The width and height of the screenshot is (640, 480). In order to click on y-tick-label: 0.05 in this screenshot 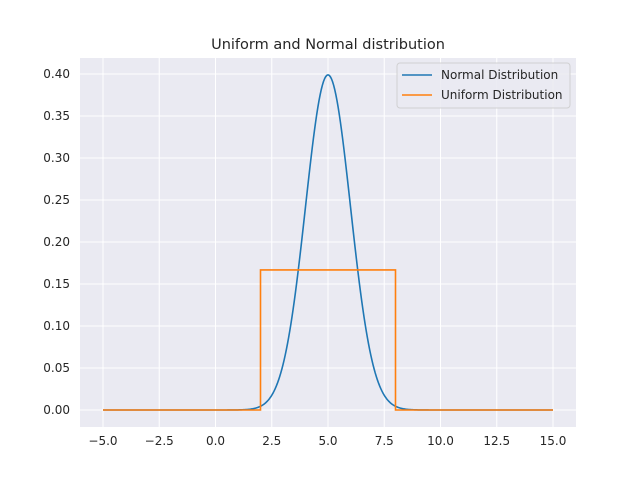, I will do `click(56, 368)`.